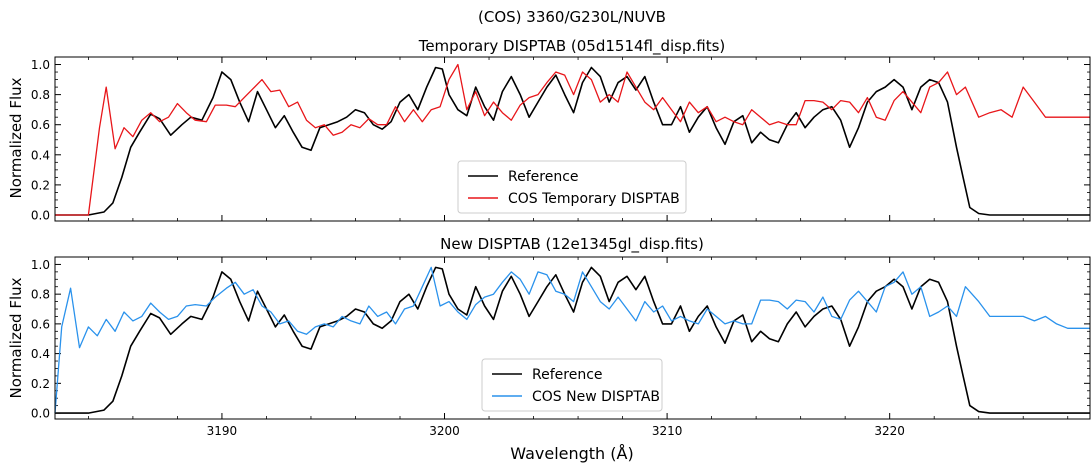 Image resolution: width=1091 pixels, height=464 pixels. I want to click on x-tick-label: 3220, so click(889, 431).